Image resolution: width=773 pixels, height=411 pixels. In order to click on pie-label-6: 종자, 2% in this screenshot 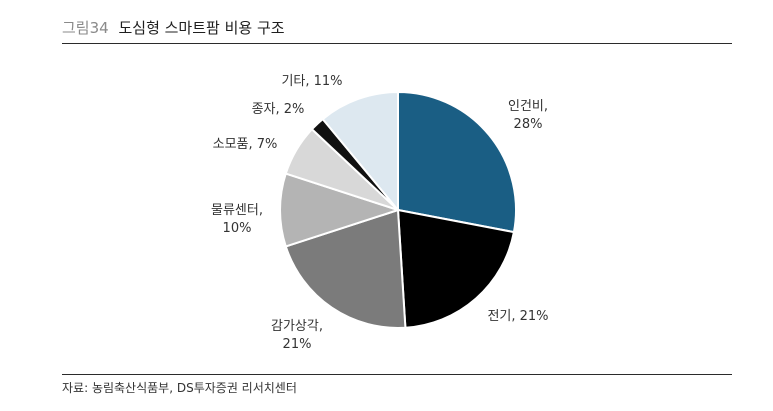, I will do `click(278, 109)`.